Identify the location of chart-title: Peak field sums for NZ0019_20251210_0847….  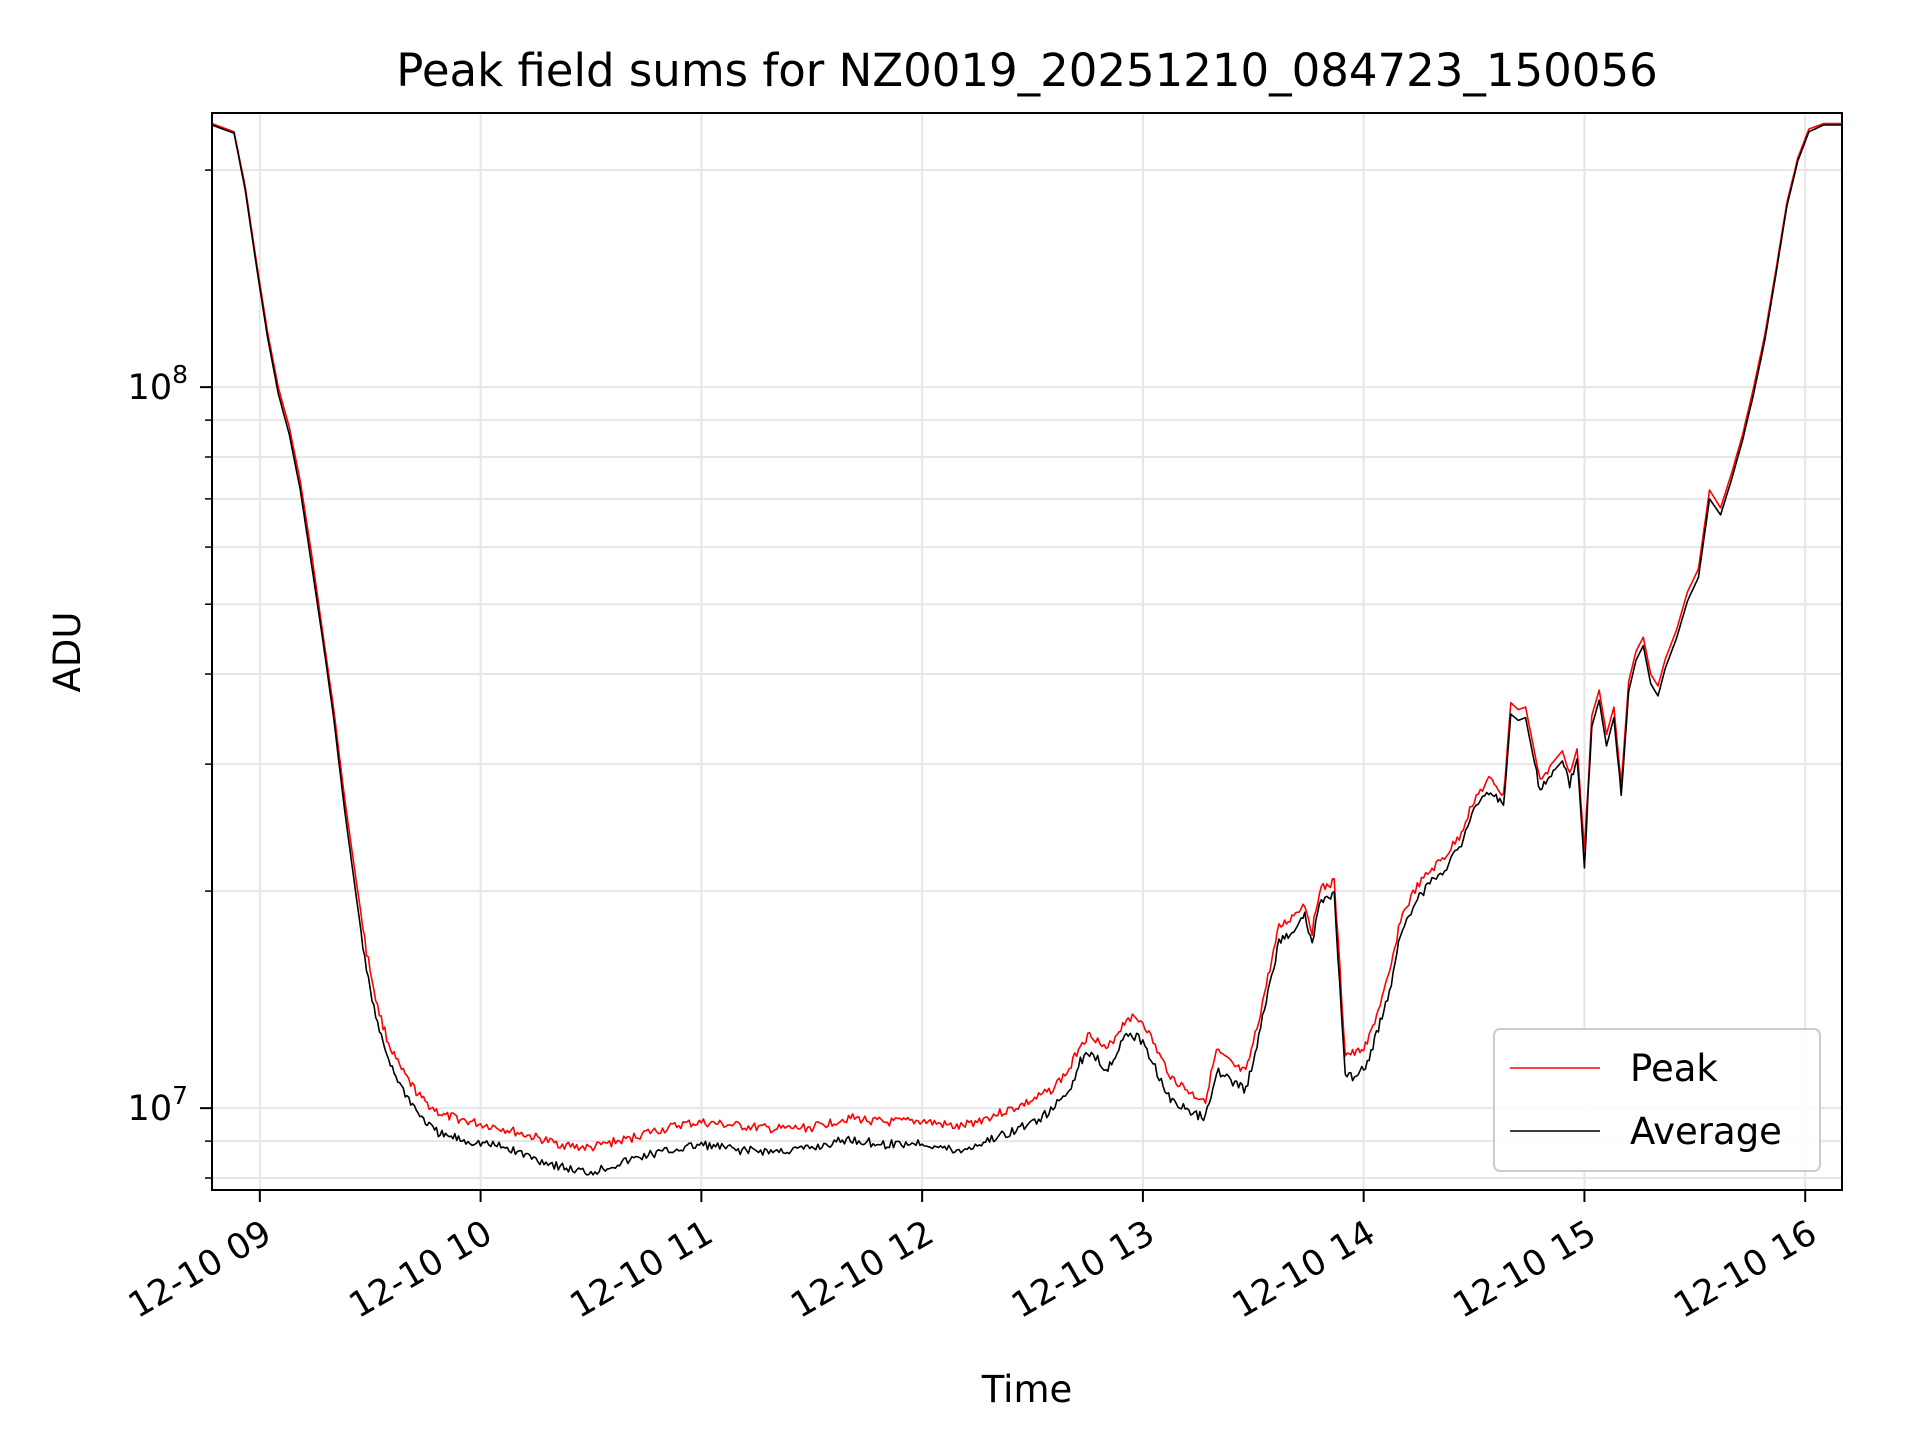
(1026, 70).